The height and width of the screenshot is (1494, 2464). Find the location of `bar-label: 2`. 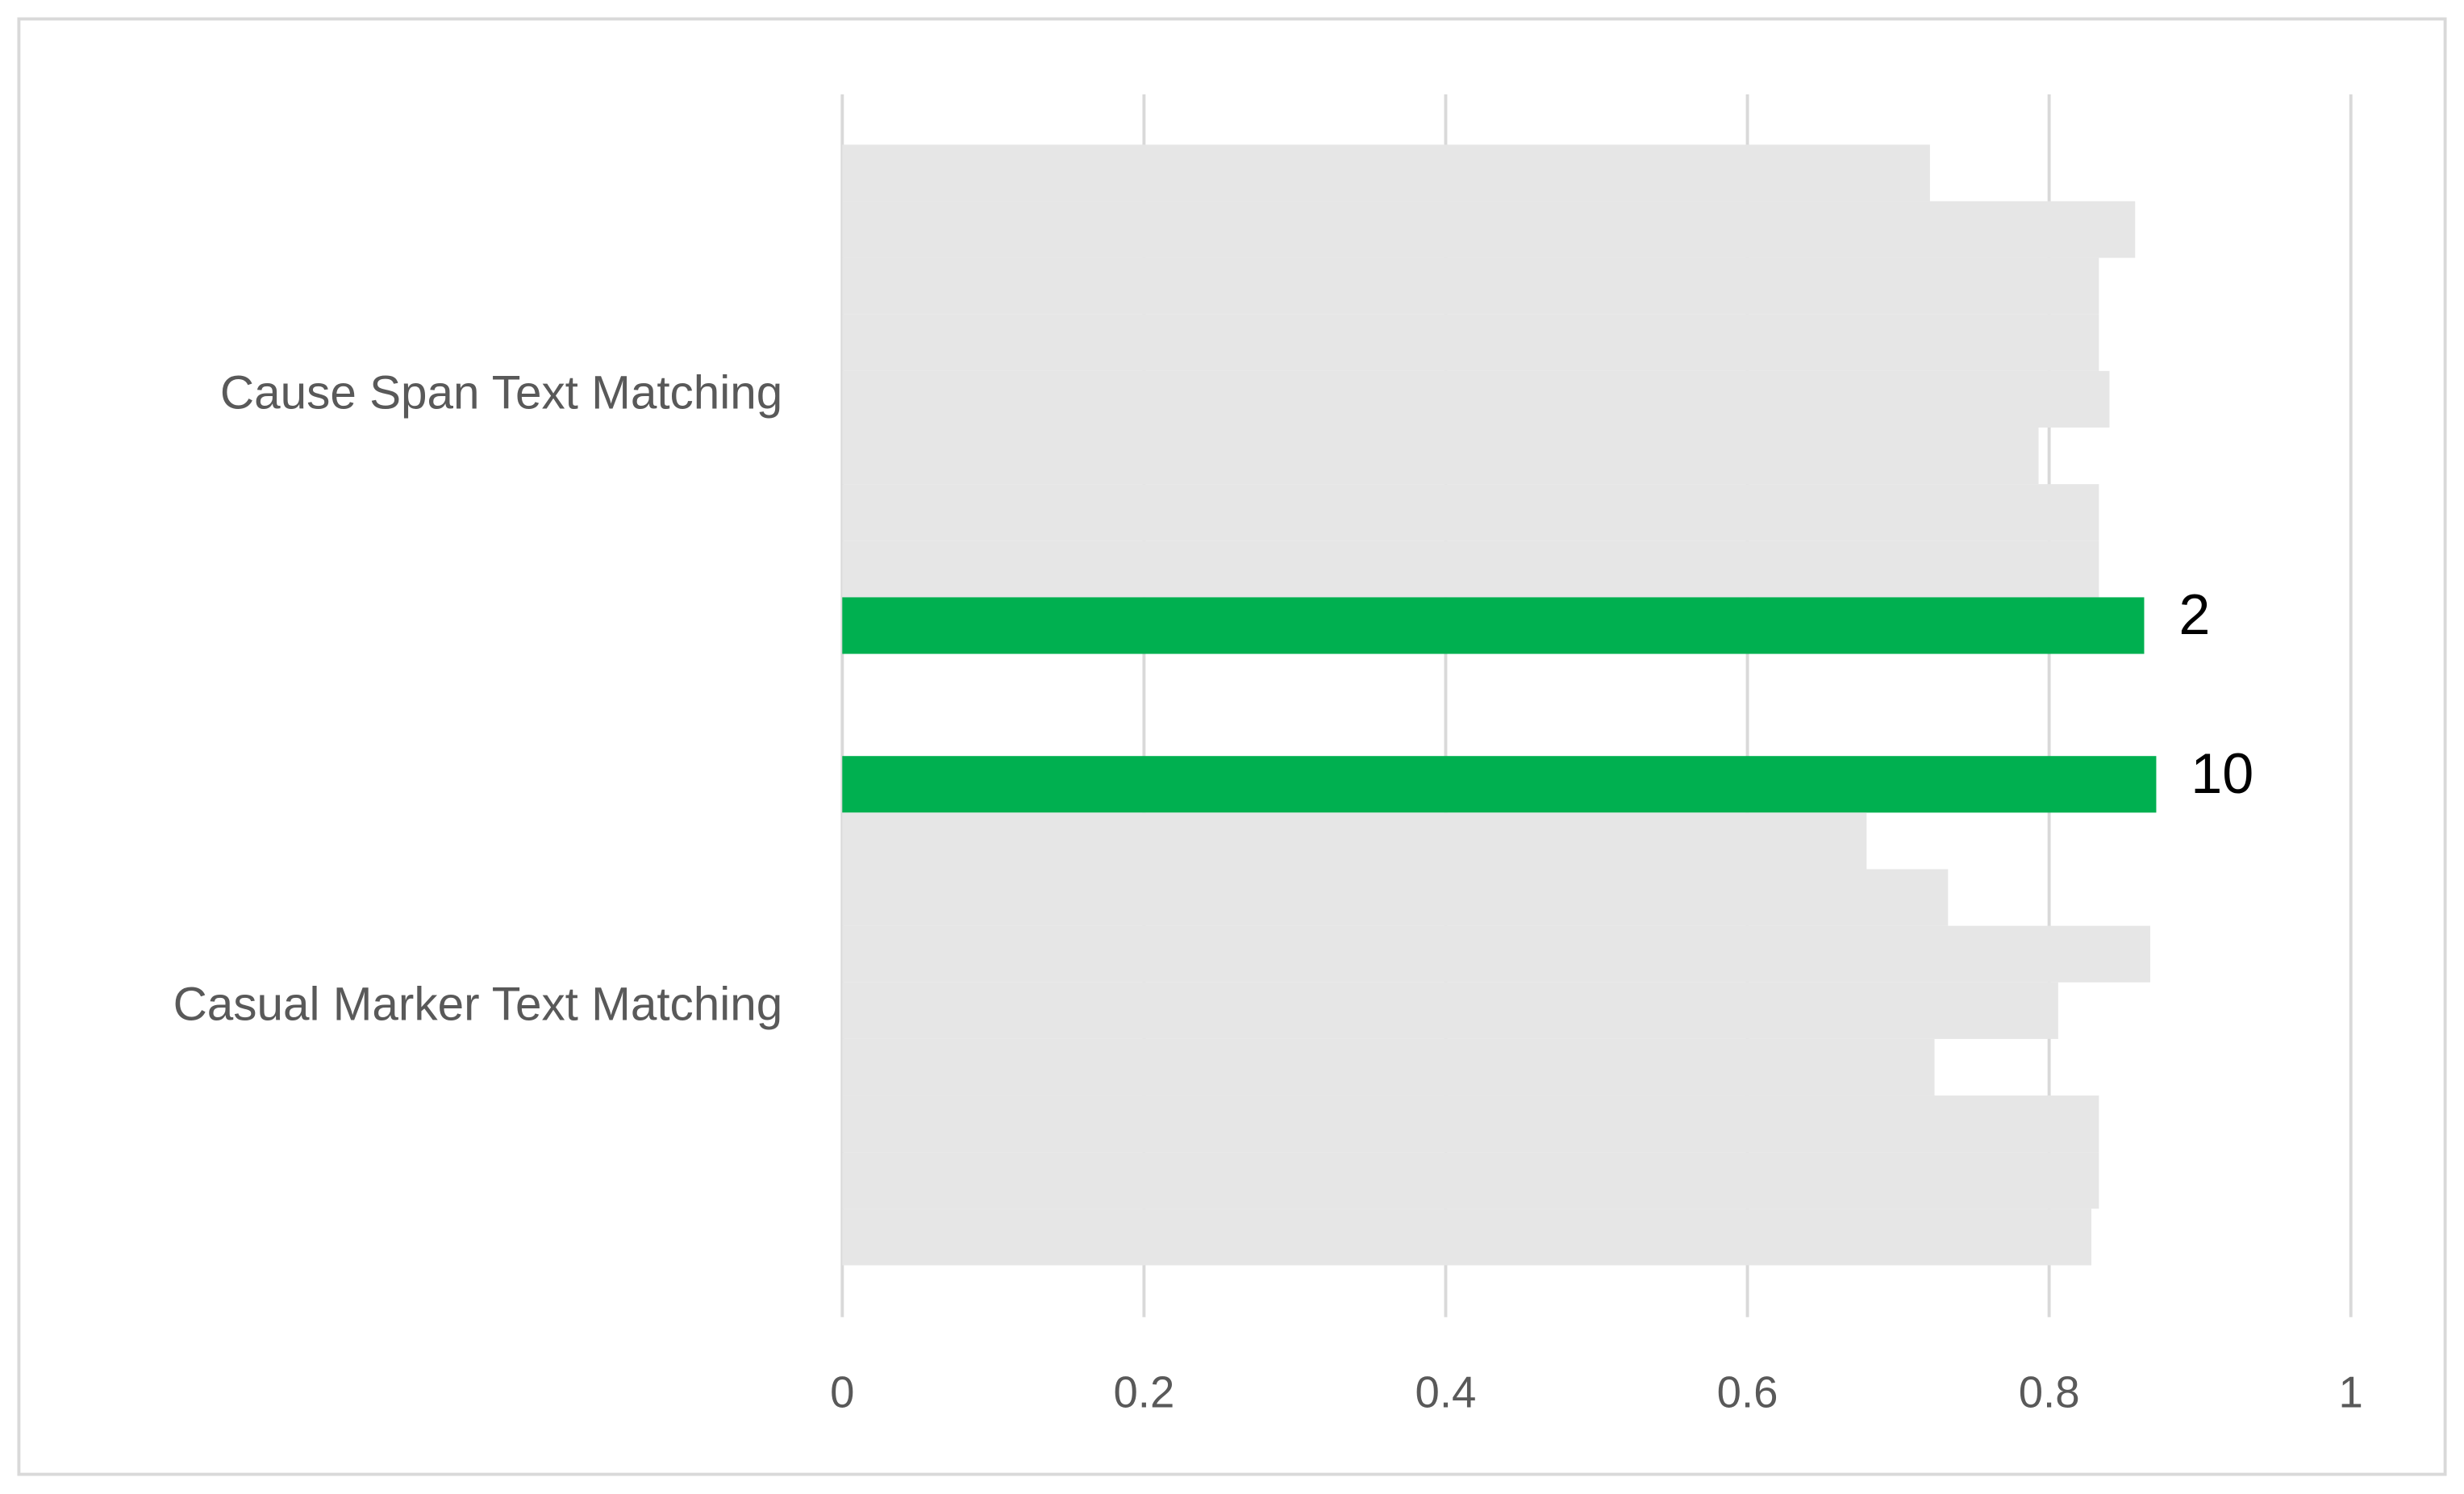

bar-label: 2 is located at coordinates (2194, 614).